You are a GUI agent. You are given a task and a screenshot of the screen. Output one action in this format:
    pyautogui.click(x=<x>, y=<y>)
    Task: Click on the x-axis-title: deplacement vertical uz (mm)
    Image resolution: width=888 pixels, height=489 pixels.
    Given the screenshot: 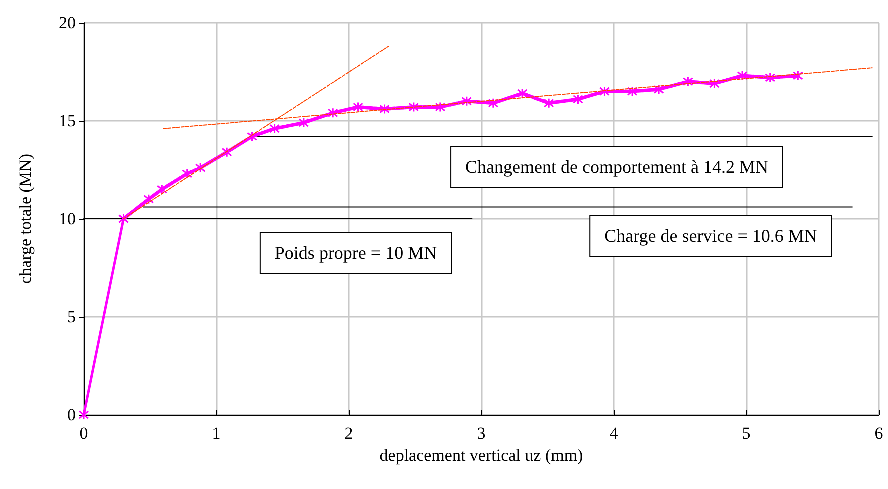 What is the action you would take?
    pyautogui.click(x=482, y=455)
    